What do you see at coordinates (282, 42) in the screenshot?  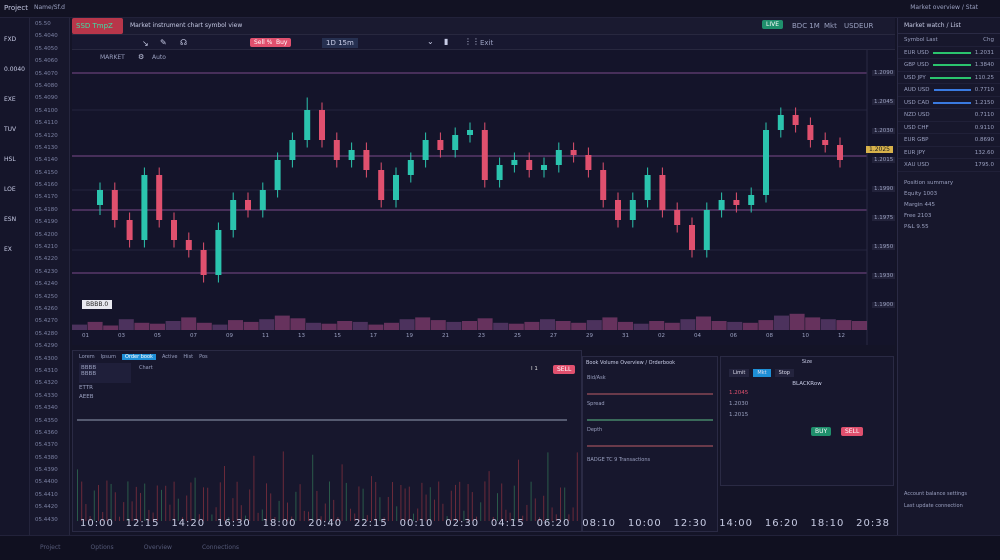 I see `buy-button: Buy` at bounding box center [282, 42].